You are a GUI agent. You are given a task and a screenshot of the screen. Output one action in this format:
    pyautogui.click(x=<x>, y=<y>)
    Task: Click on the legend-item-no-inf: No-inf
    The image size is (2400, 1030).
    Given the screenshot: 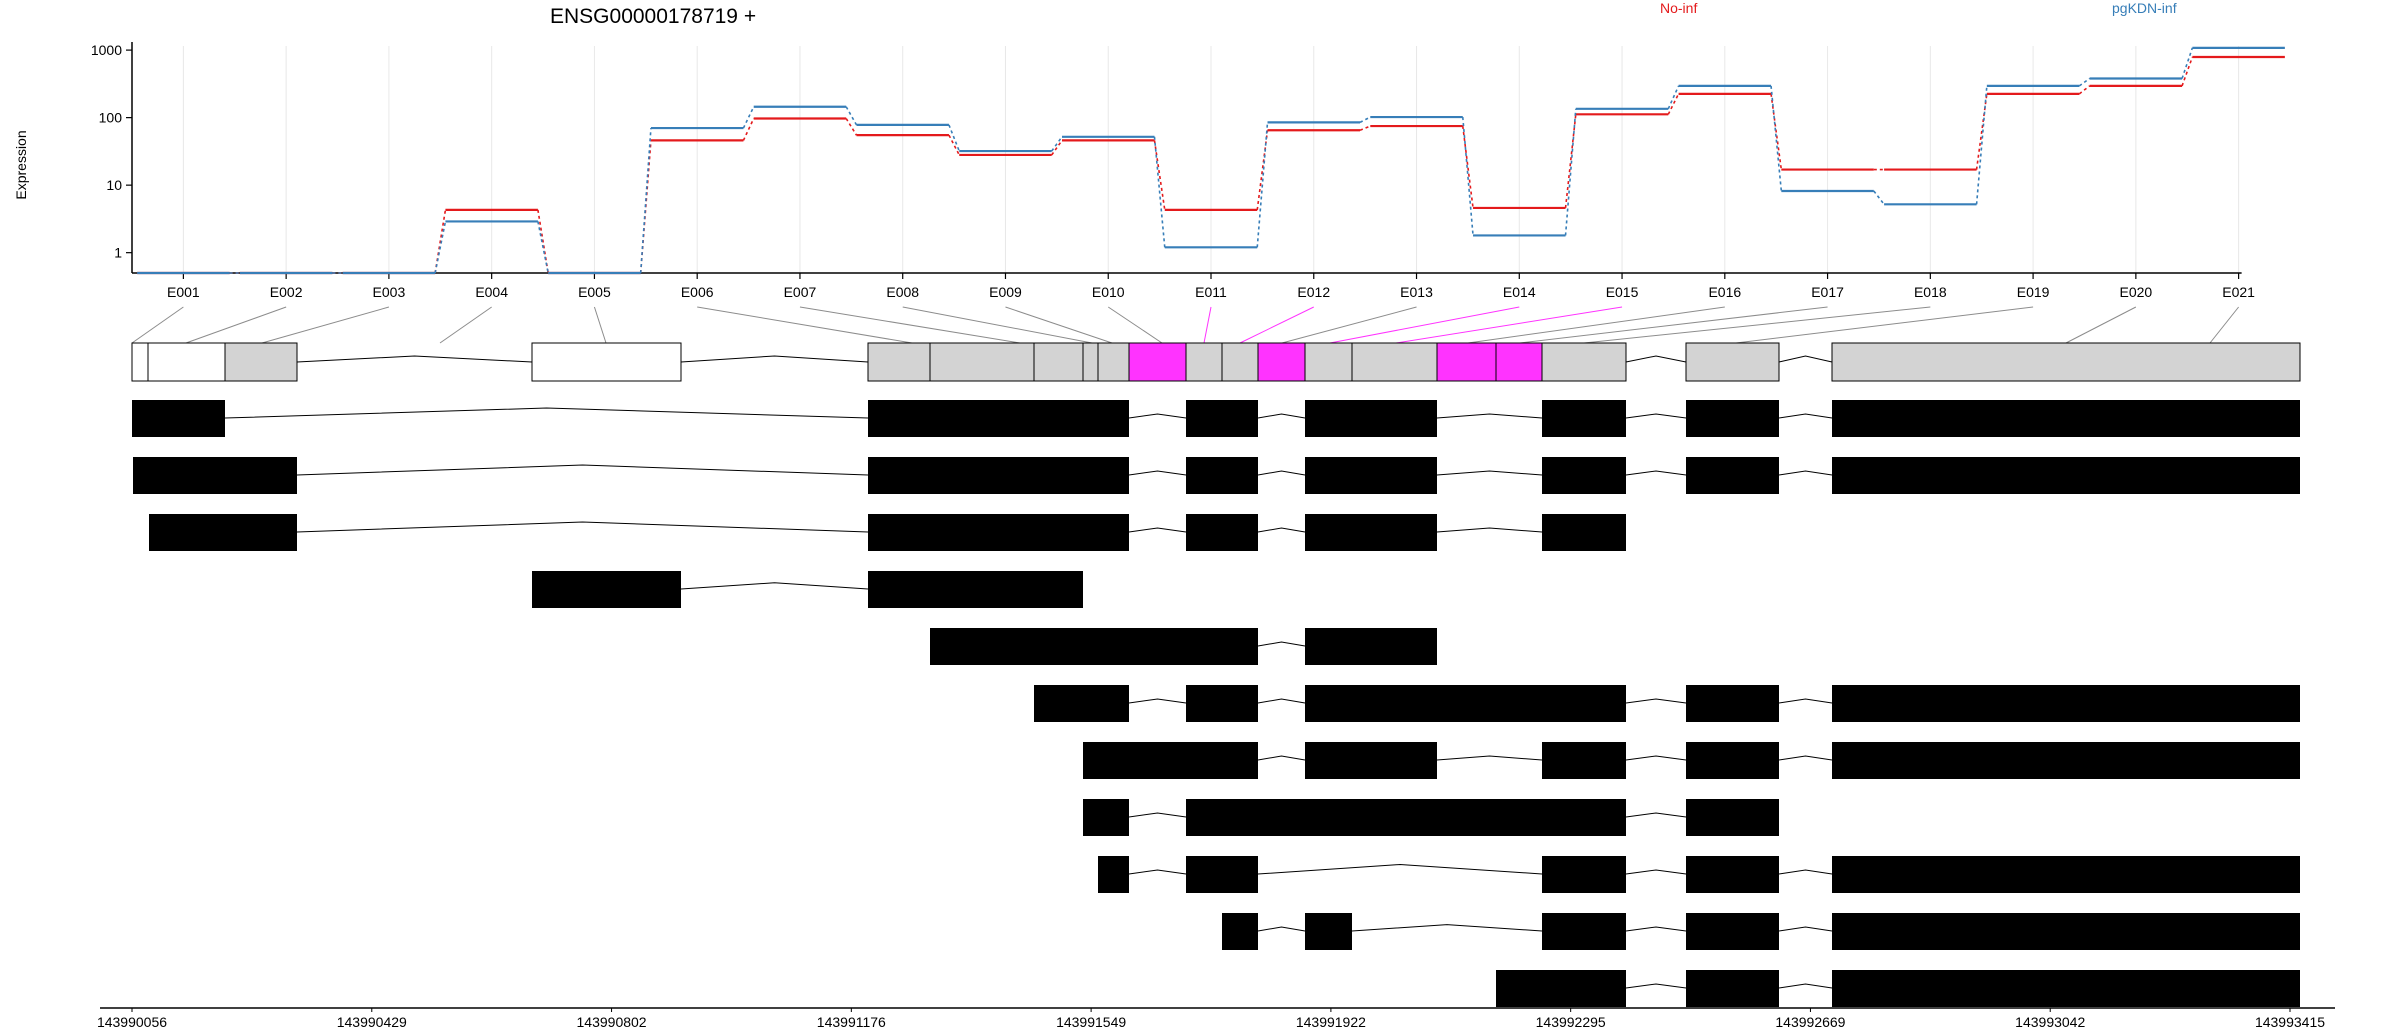 What is the action you would take?
    pyautogui.click(x=1678, y=8)
    